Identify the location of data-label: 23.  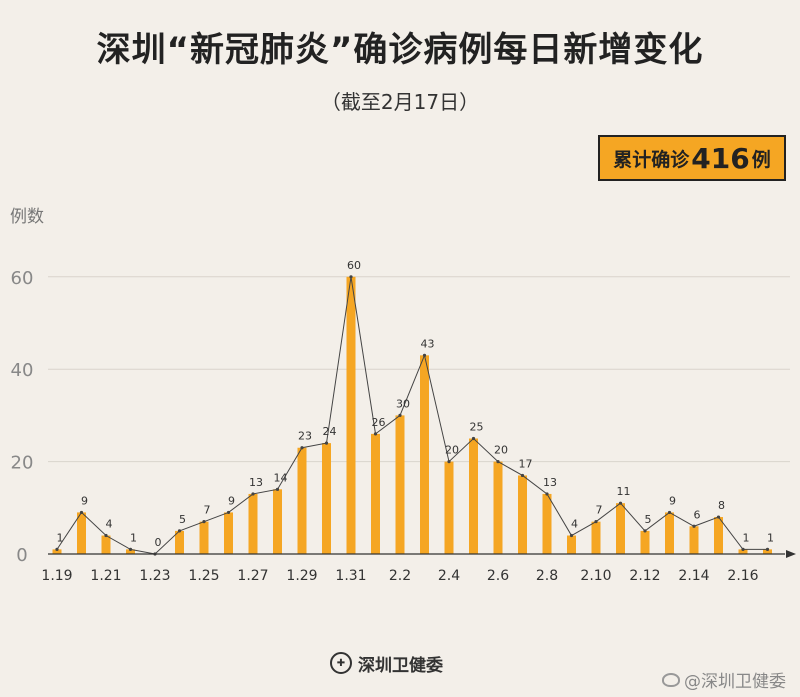
(305, 436).